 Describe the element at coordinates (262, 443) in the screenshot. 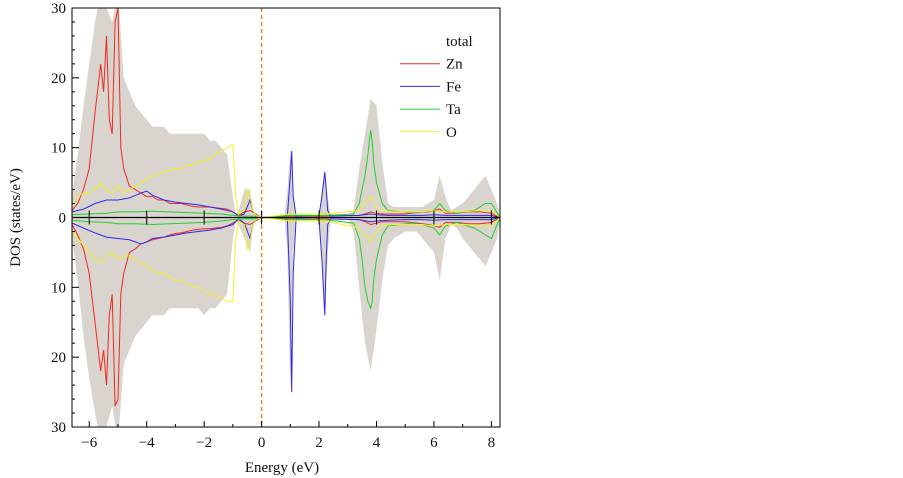

I see `x-tick-label: 0` at that location.